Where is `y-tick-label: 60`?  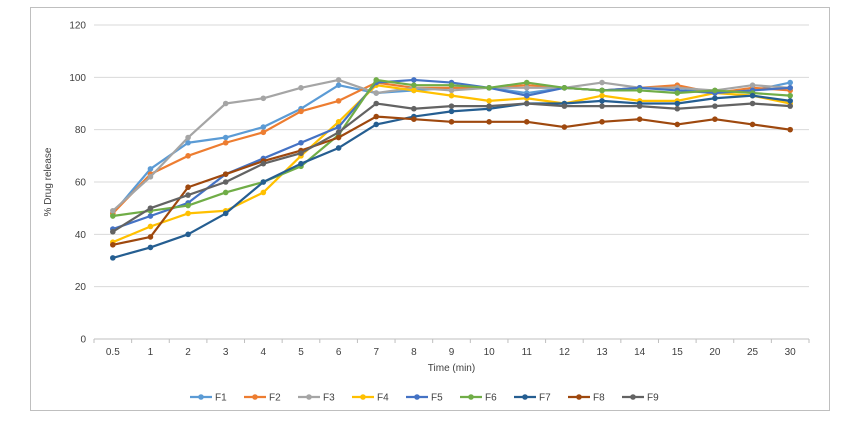 y-tick-label: 60 is located at coordinates (81, 183).